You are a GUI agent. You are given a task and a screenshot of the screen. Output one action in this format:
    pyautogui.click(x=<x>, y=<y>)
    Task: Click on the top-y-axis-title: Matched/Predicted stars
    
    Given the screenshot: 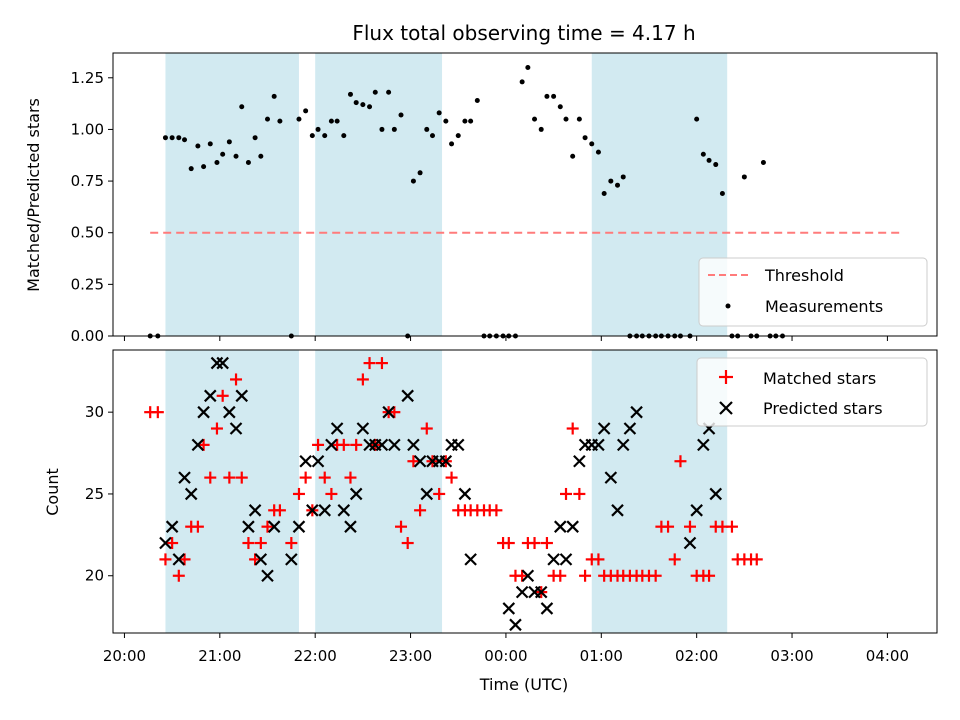 What is the action you would take?
    pyautogui.click(x=33, y=195)
    